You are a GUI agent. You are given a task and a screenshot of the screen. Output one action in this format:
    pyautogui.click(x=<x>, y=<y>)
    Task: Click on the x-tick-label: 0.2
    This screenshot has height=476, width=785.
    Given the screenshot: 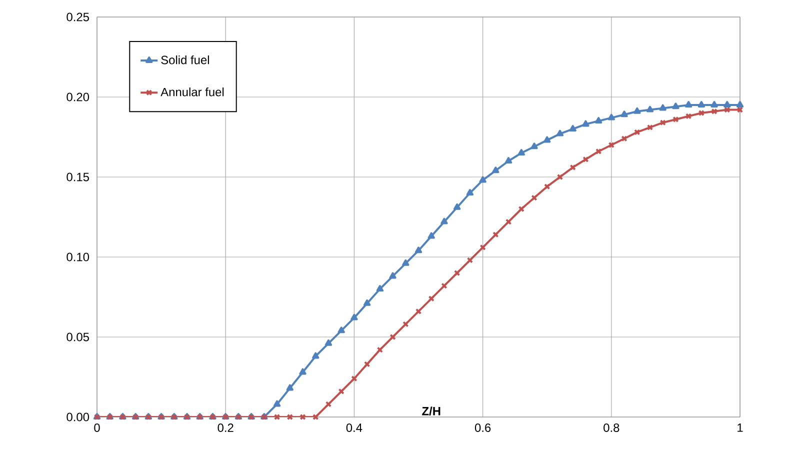 What is the action you would take?
    pyautogui.click(x=226, y=428)
    